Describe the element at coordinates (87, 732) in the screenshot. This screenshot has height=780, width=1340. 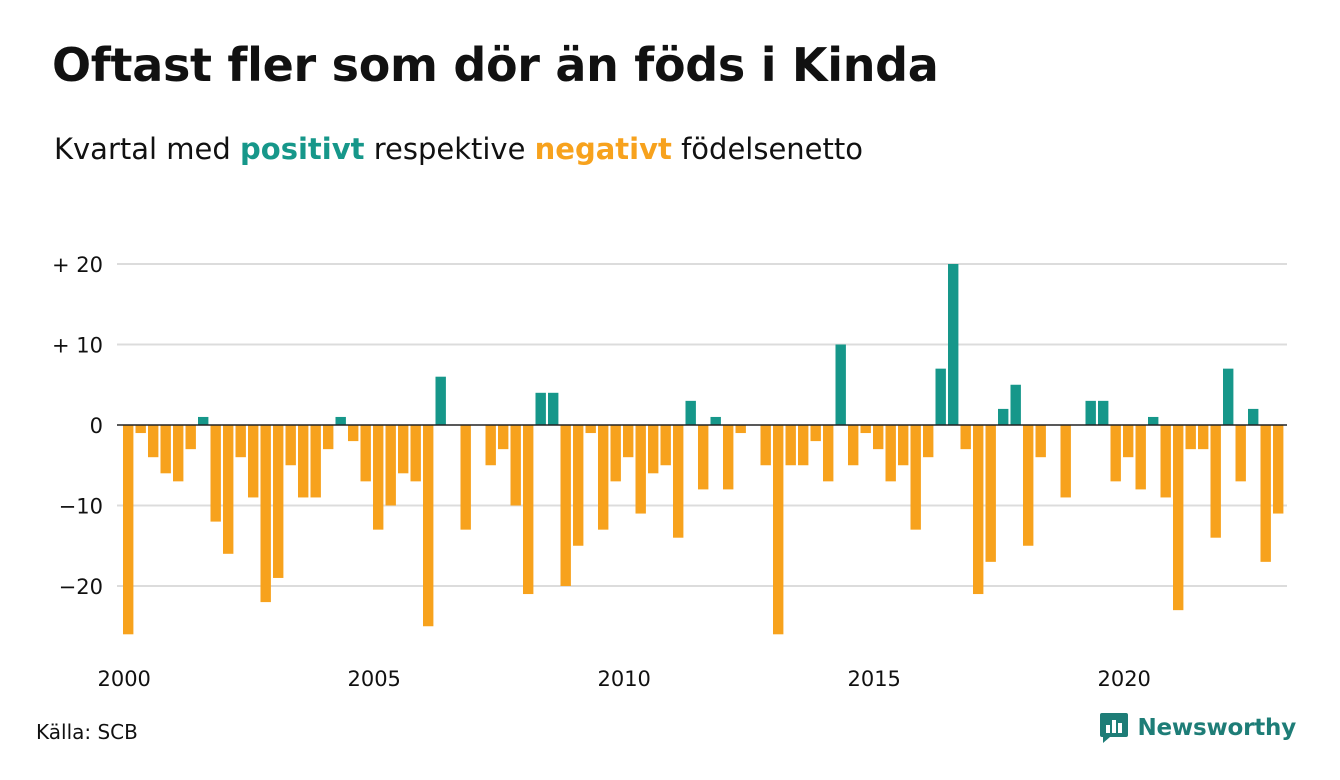
I see `source-note: Källa: SCB` at that location.